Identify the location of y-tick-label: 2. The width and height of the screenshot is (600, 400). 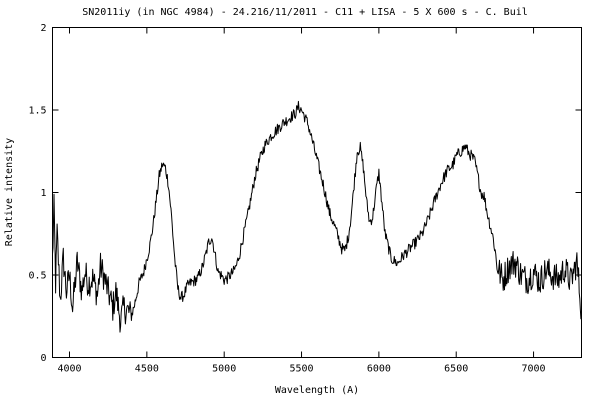
(43, 28).